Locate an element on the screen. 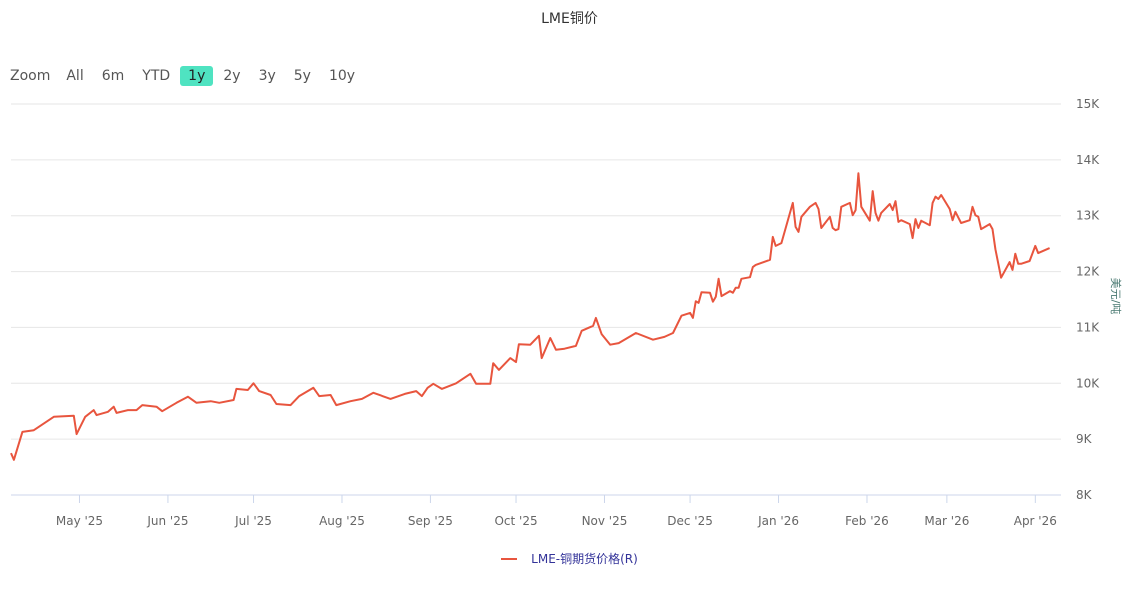 The height and width of the screenshot is (593, 1139). y-axis-title: 美元/吨 is located at coordinates (1115, 296).